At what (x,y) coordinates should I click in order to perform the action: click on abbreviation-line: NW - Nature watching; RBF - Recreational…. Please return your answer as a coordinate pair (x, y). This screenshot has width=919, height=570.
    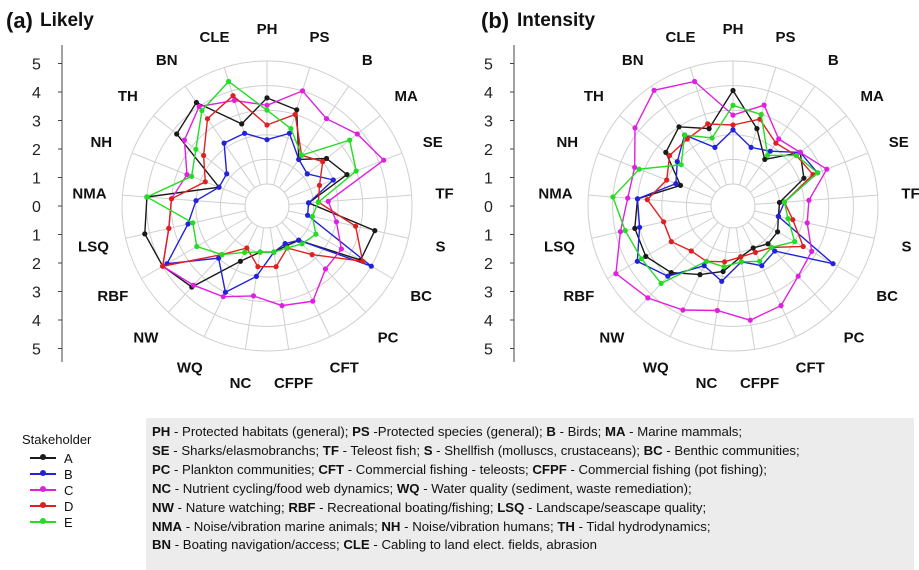
    Looking at the image, I should click on (533, 508).